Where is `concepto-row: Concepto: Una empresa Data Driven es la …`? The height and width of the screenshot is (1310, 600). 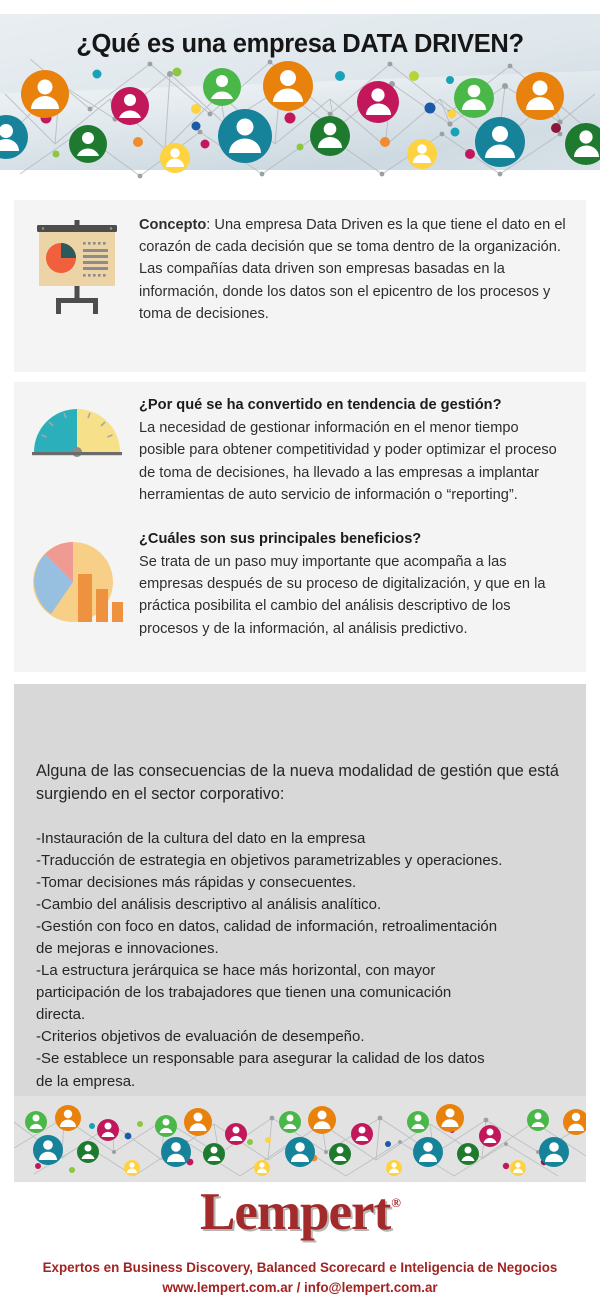 concepto-row: Concepto: Una empresa Data Driven es la … is located at coordinates (300, 262).